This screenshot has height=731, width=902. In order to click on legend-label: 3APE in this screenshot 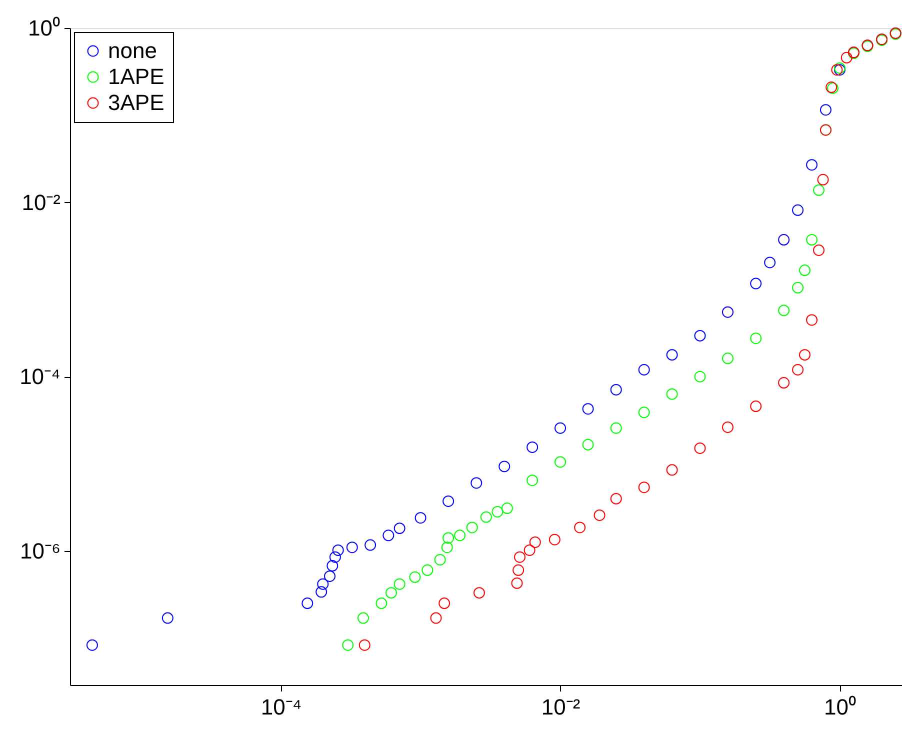, I will do `click(136, 102)`.